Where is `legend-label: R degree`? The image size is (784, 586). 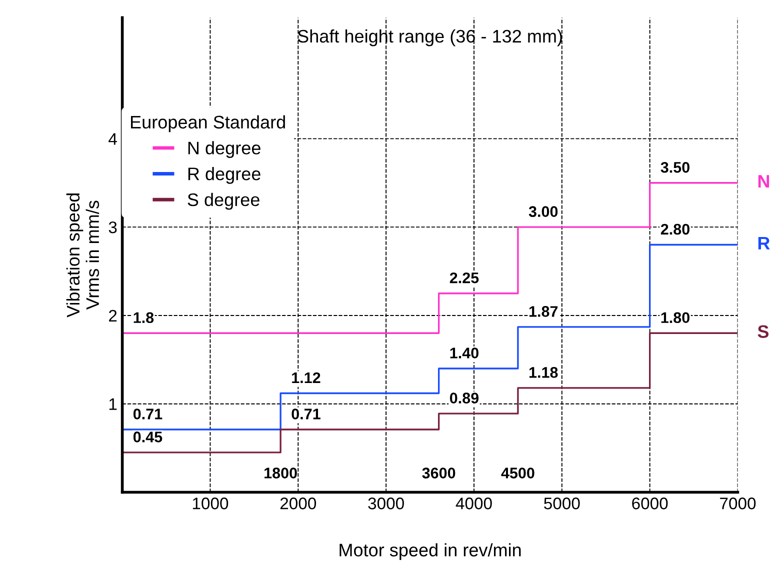
legend-label: R degree is located at coordinates (224, 175).